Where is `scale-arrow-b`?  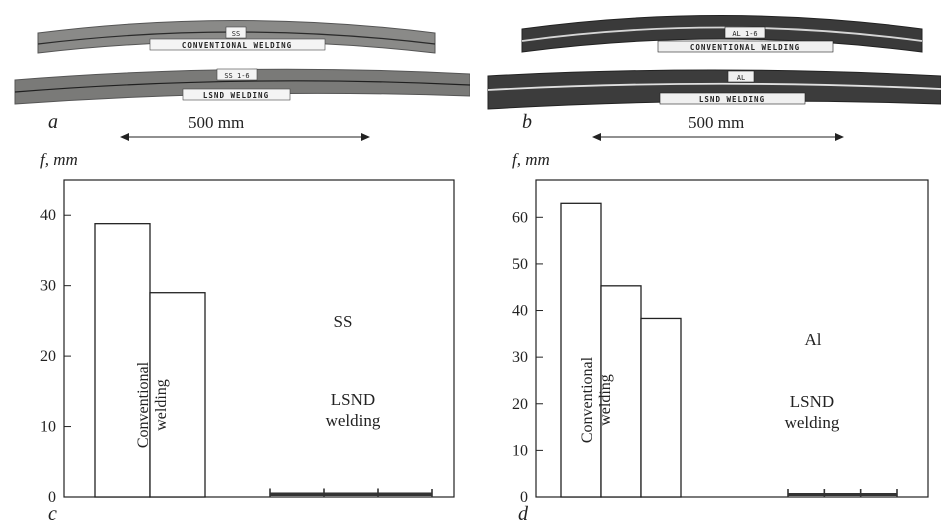 scale-arrow-b is located at coordinates (718, 137).